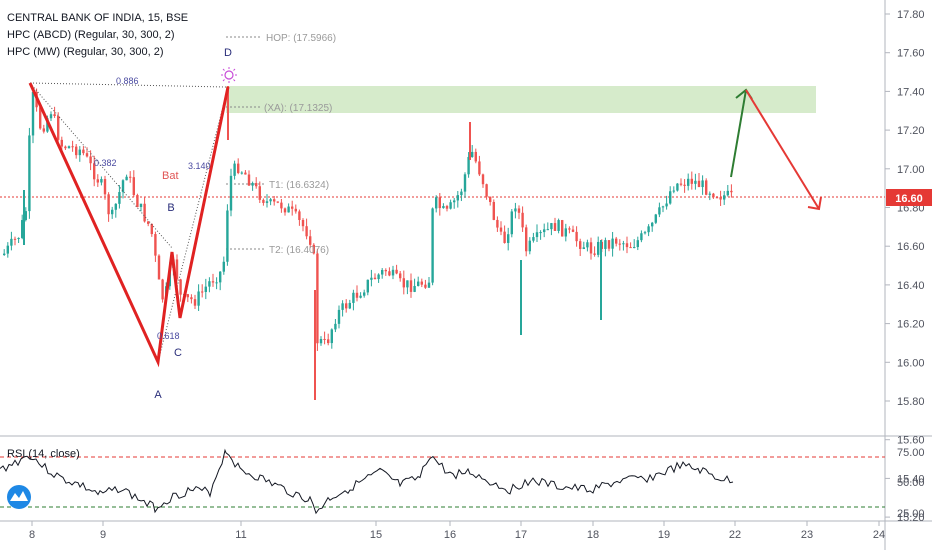  I want to click on price-tick-label: 17.20, so click(911, 131).